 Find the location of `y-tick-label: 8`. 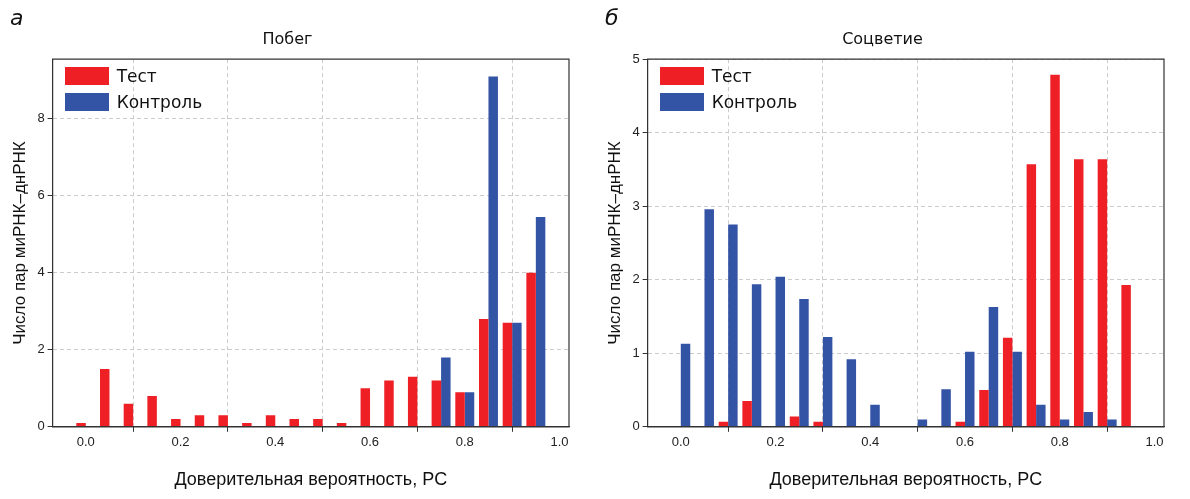

y-tick-label: 8 is located at coordinates (41, 118).